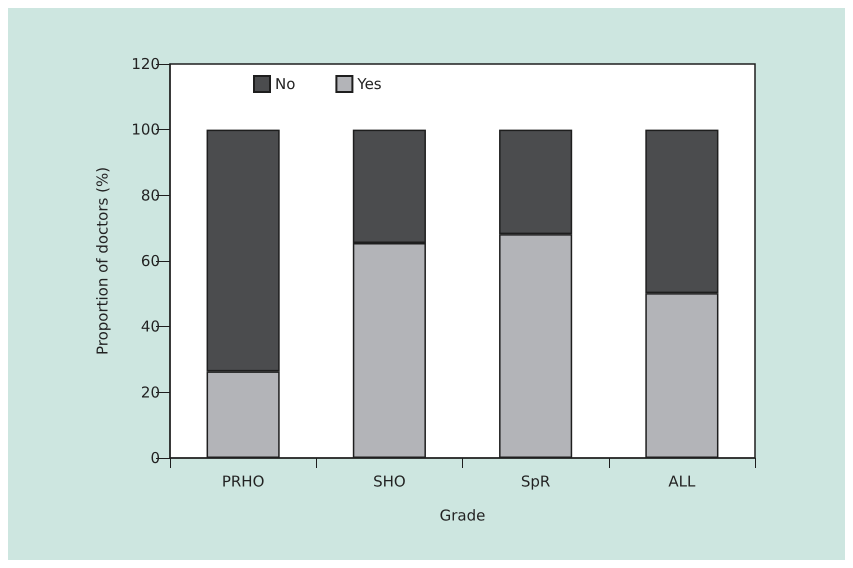 The width and height of the screenshot is (853, 568). Describe the element at coordinates (150, 195) in the screenshot. I see `y-tick-label: 80` at that location.